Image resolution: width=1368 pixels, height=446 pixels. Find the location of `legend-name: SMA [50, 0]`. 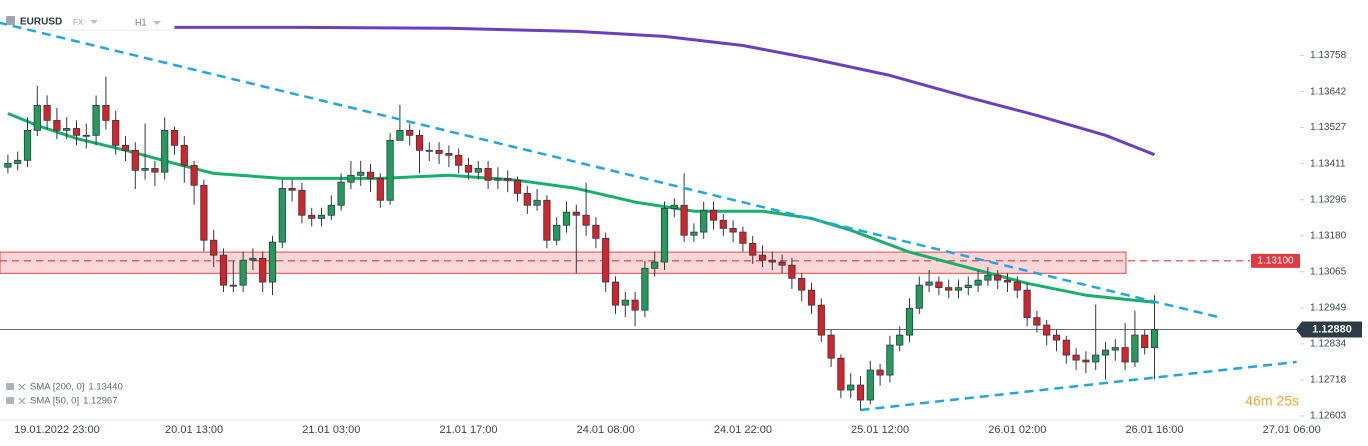

legend-name: SMA [50, 0] is located at coordinates (54, 401).